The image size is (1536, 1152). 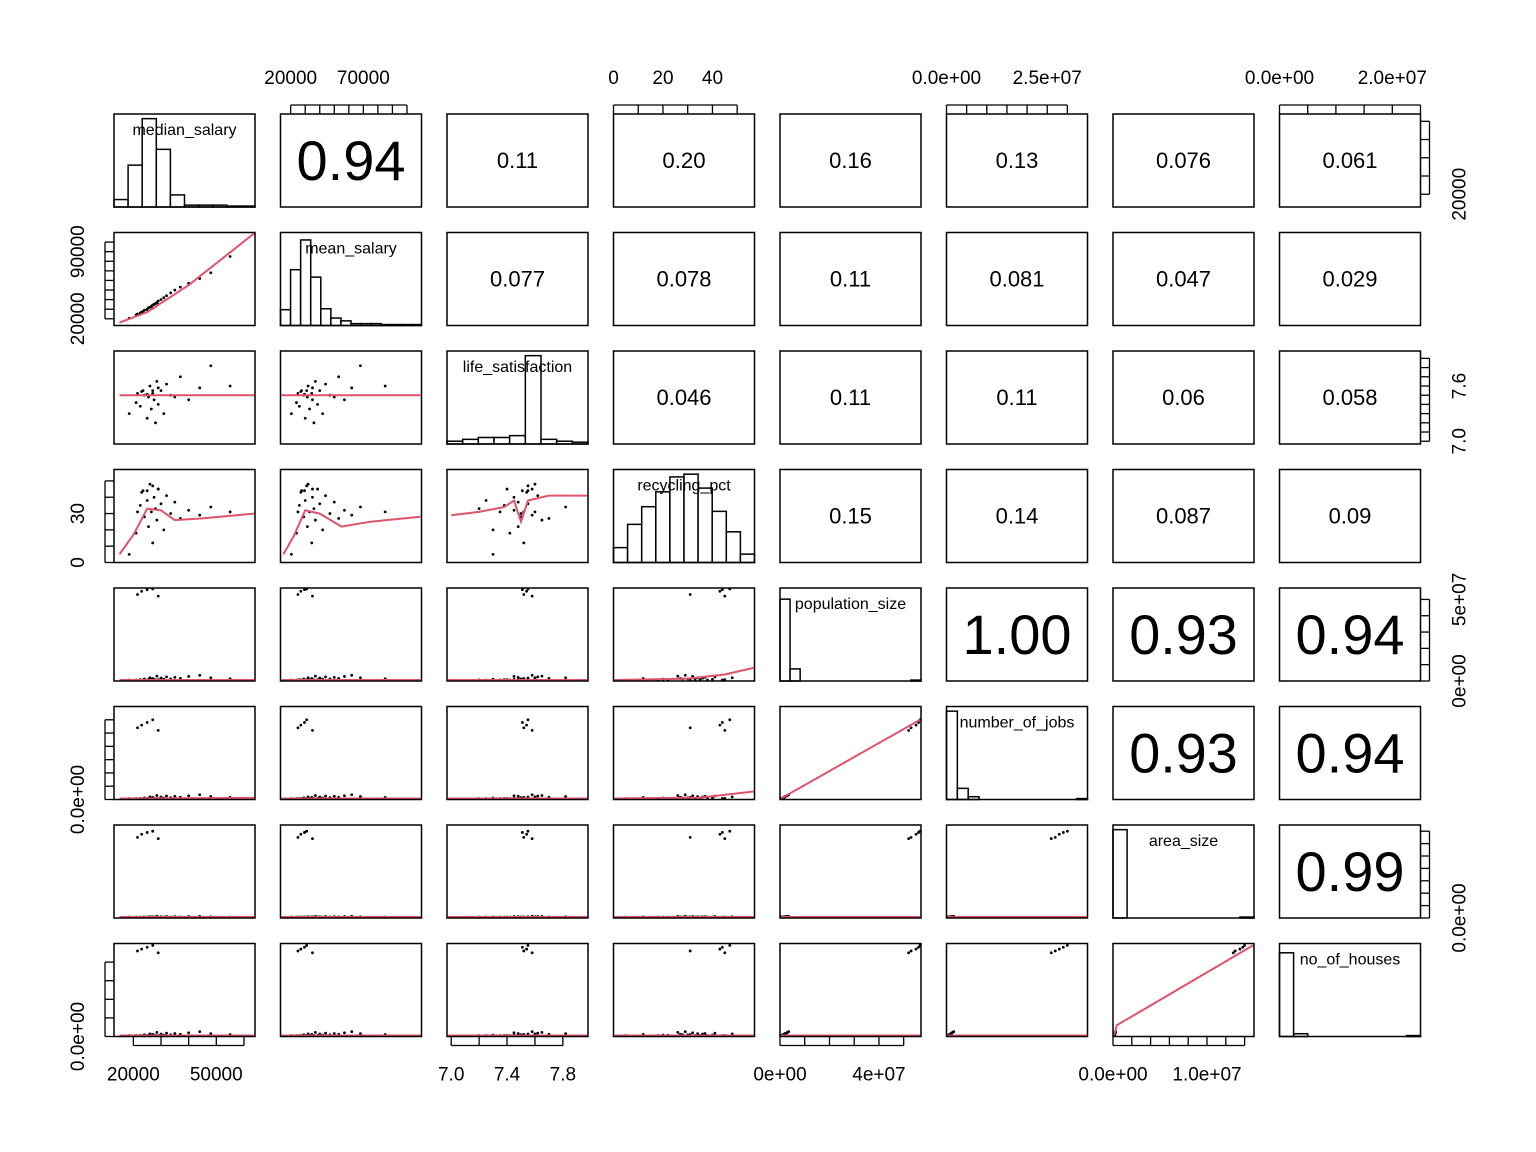 I want to click on panel-area_size-population_size, so click(x=850, y=871).